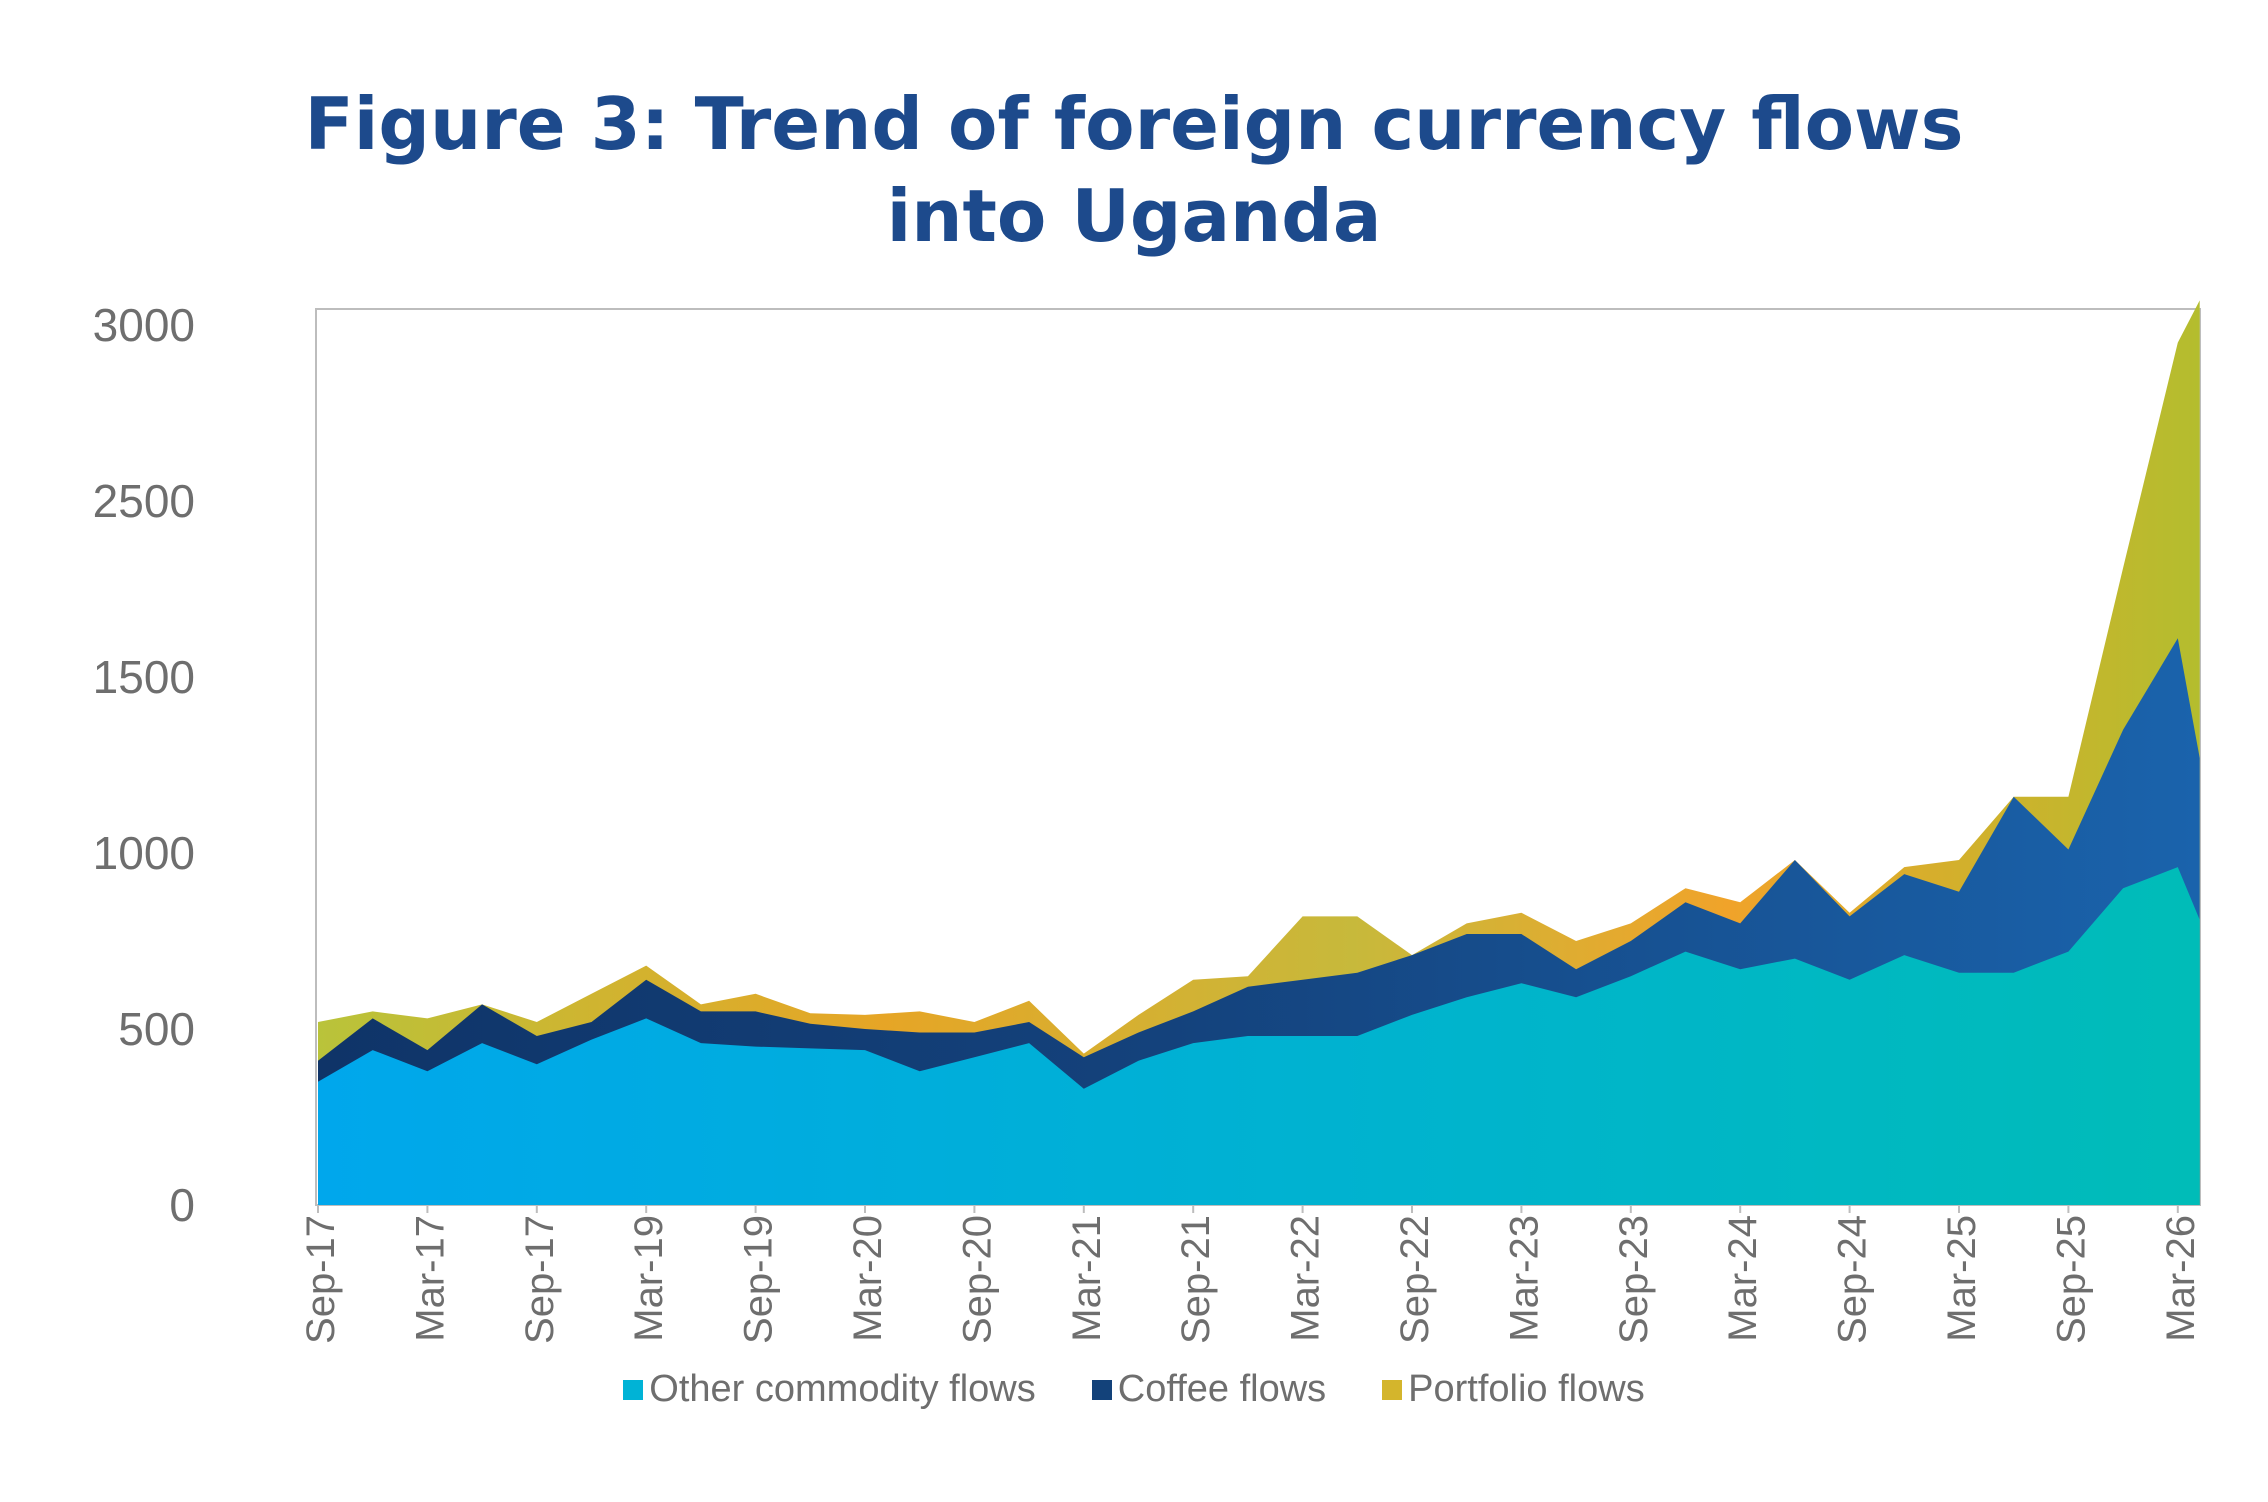 The image size is (2268, 1502). I want to click on y-axis: 0 500 1000 1500 2500 3000, so click(144, 765).